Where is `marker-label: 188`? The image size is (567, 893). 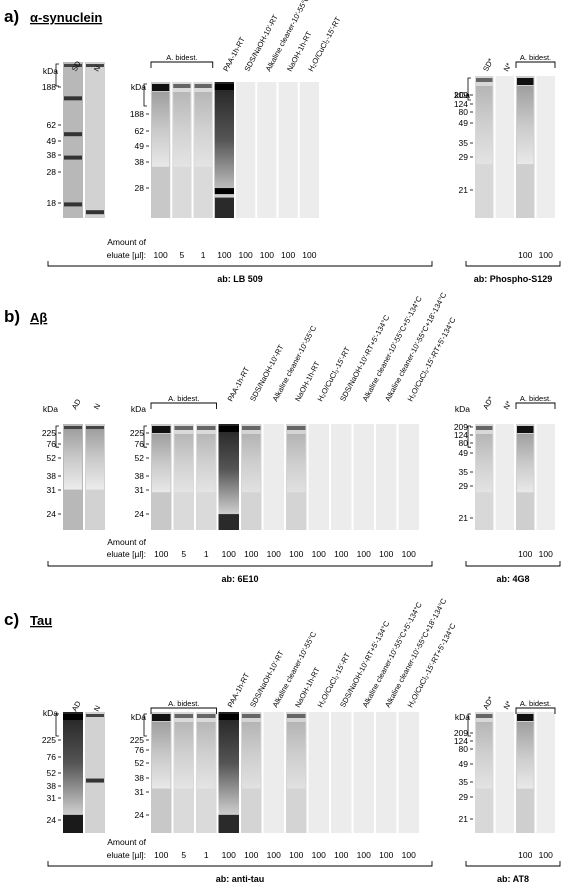
marker-label: 188 is located at coordinates (49, 87).